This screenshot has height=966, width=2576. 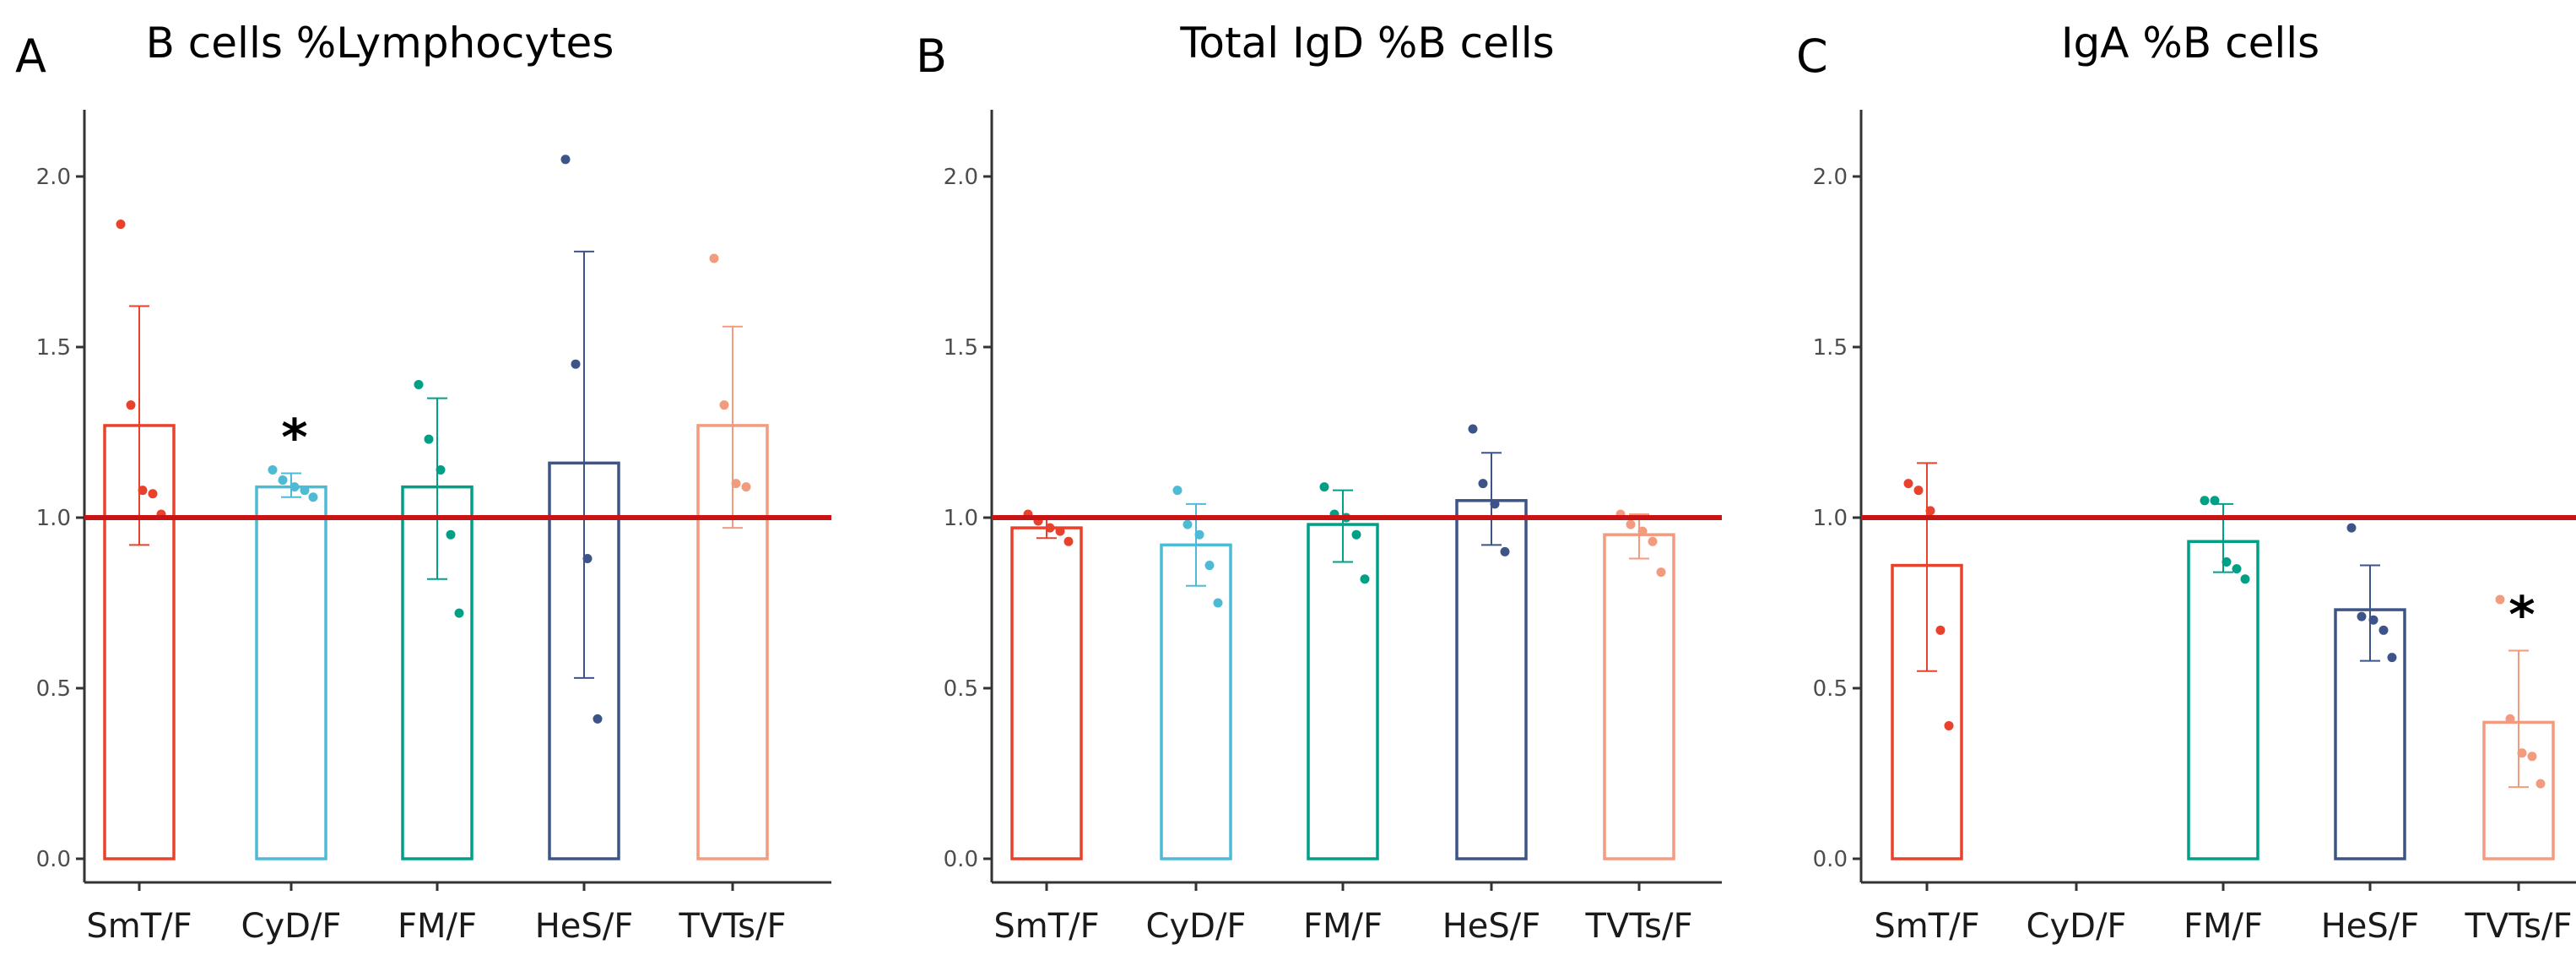 What do you see at coordinates (1927, 926) in the screenshot?
I see `panel-c-x-tick-label: SmT/F` at bounding box center [1927, 926].